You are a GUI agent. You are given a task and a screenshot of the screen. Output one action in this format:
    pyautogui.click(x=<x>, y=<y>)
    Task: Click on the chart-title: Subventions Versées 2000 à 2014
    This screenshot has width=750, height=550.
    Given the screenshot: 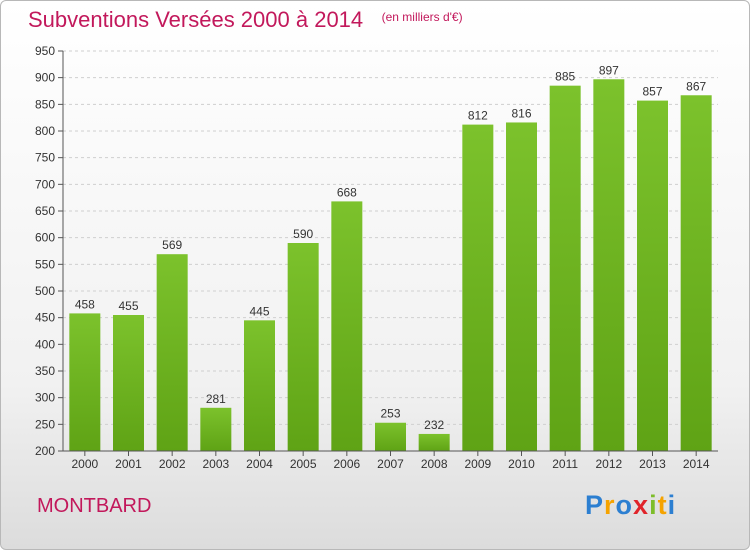 What is the action you would take?
    pyautogui.click(x=196, y=19)
    